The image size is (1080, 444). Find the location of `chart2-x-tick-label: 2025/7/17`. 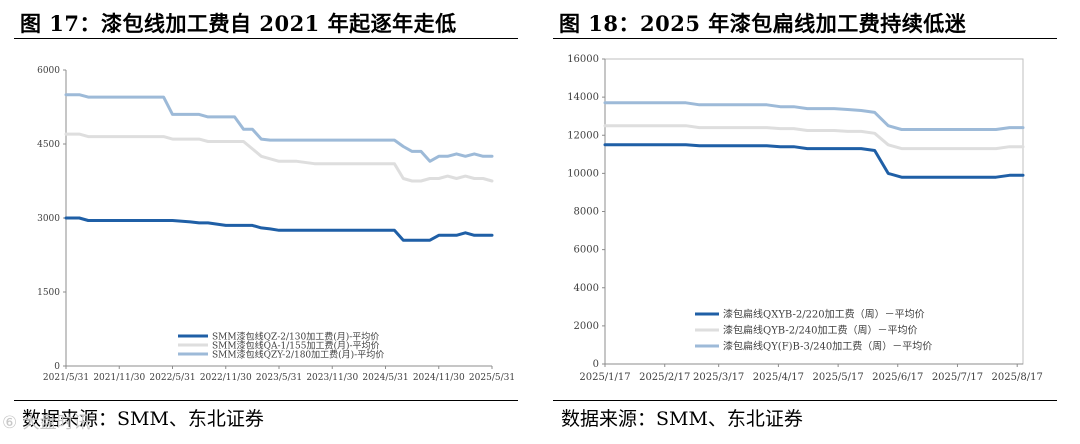

chart2-x-tick-label: 2025/7/17 is located at coordinates (957, 377).